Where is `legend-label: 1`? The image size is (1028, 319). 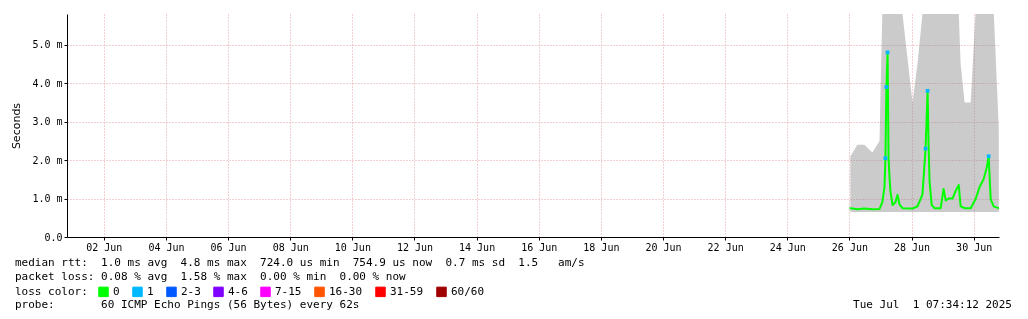 legend-label: 1 is located at coordinates (150, 291).